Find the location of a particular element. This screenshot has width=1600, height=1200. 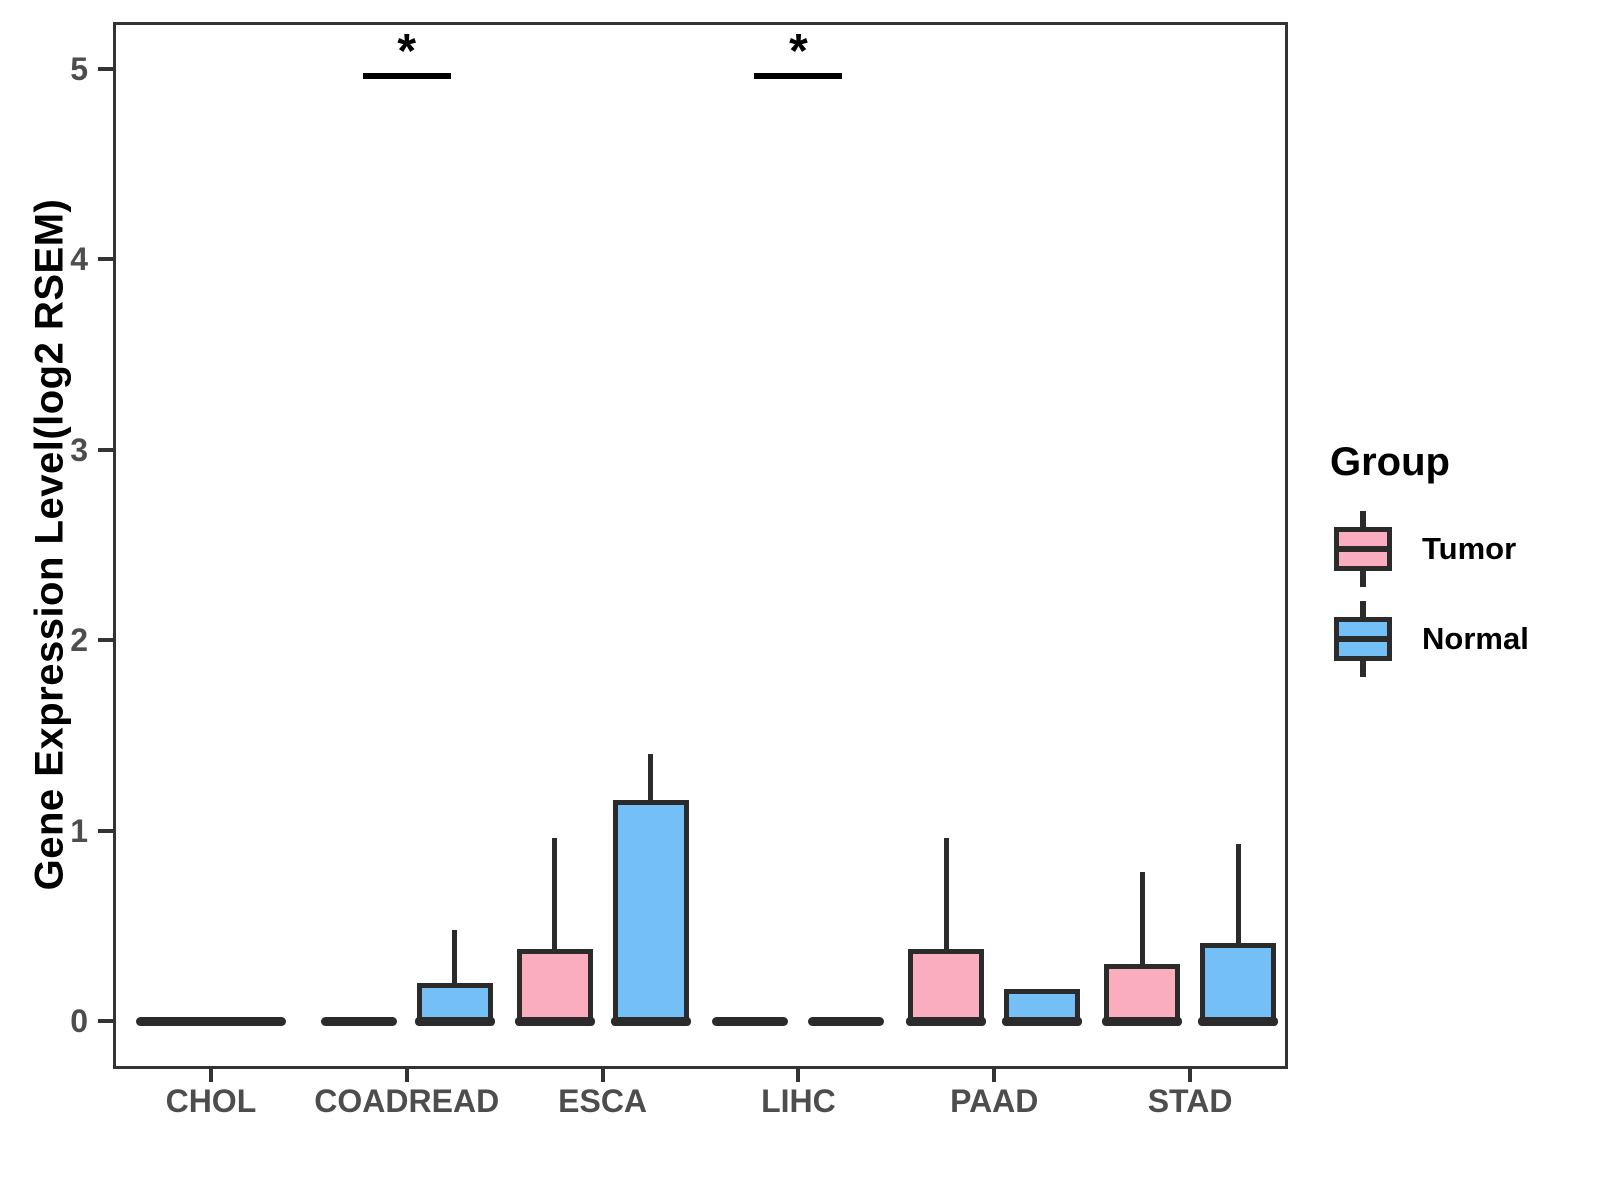

x-axis-category-label: LIHC is located at coordinates (798, 1101).